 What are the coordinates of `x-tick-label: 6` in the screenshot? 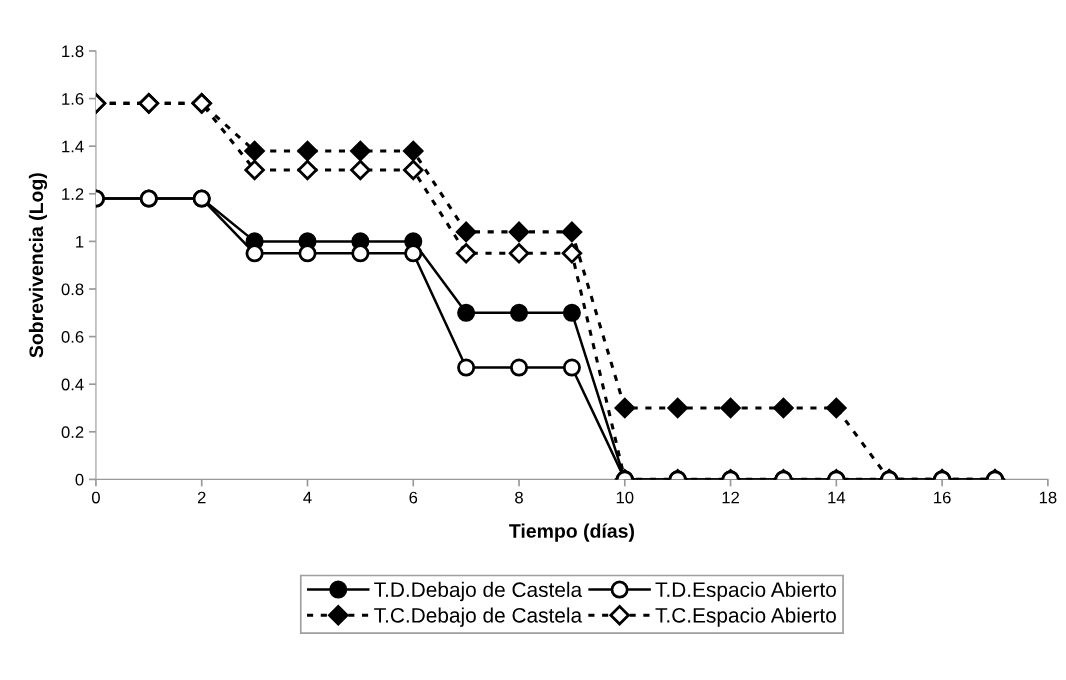 It's located at (413, 497).